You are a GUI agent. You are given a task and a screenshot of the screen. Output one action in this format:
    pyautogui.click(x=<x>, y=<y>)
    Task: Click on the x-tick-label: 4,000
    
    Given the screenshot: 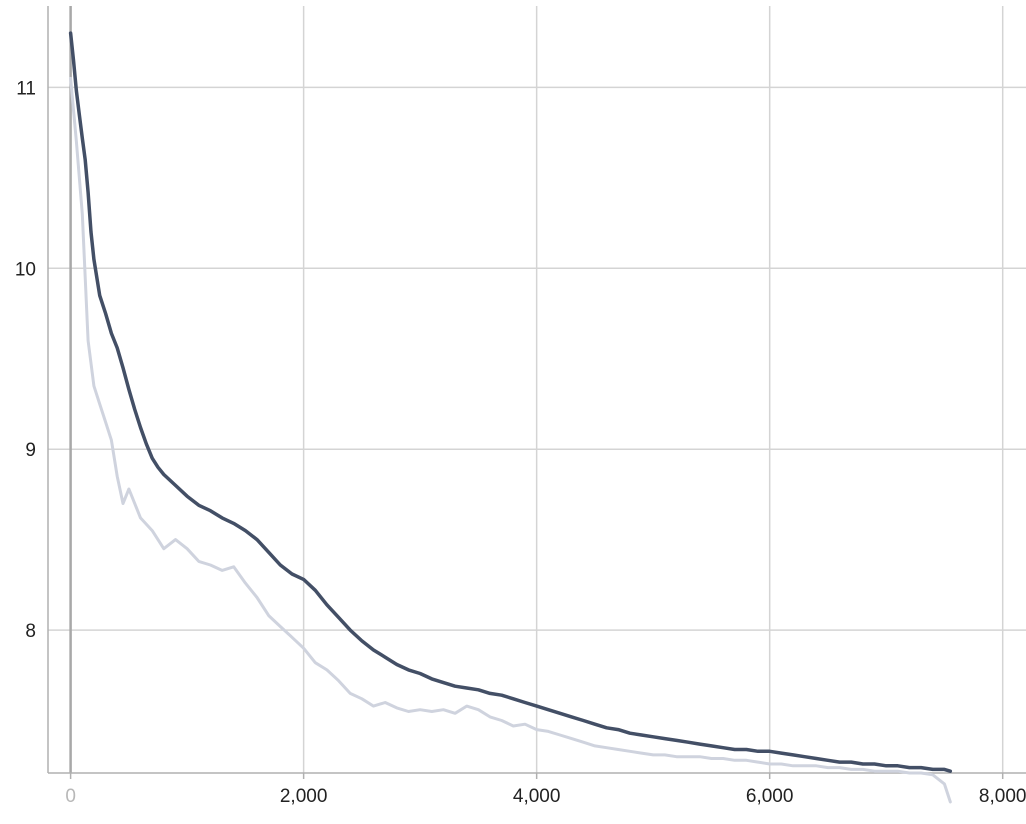 What is the action you would take?
    pyautogui.click(x=537, y=796)
    